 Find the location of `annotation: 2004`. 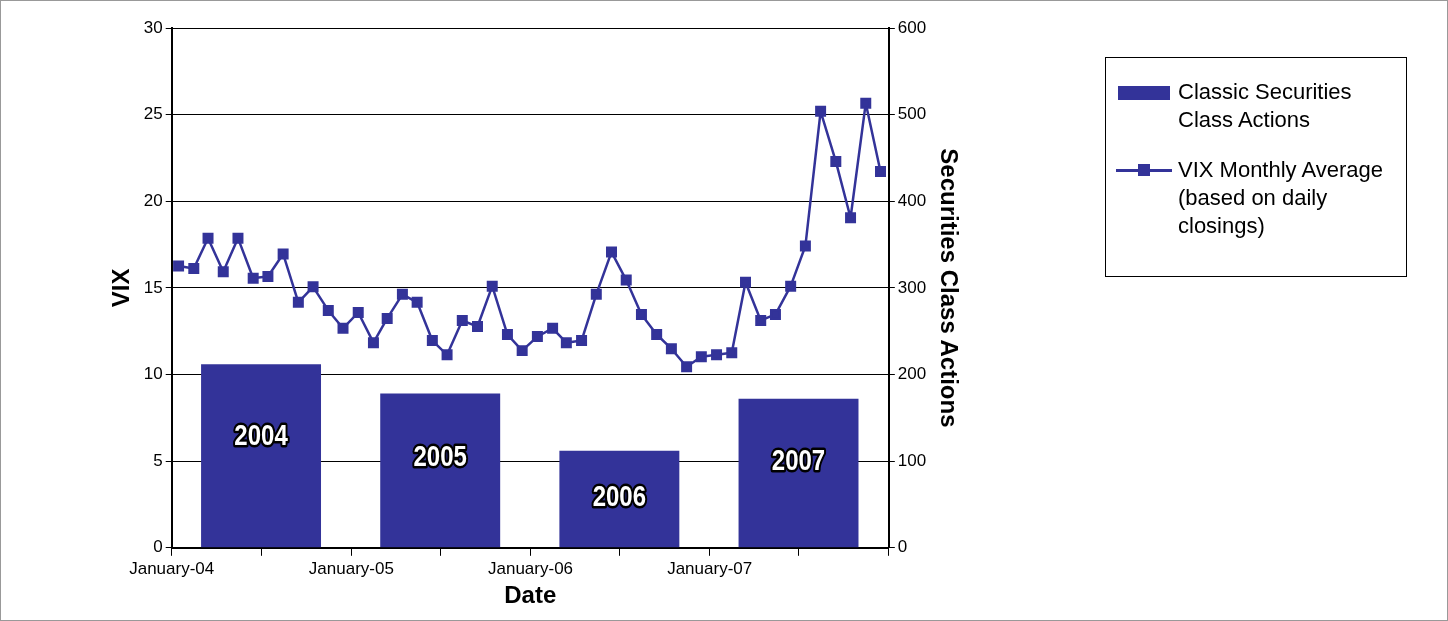

annotation: 2004 is located at coordinates (261, 434).